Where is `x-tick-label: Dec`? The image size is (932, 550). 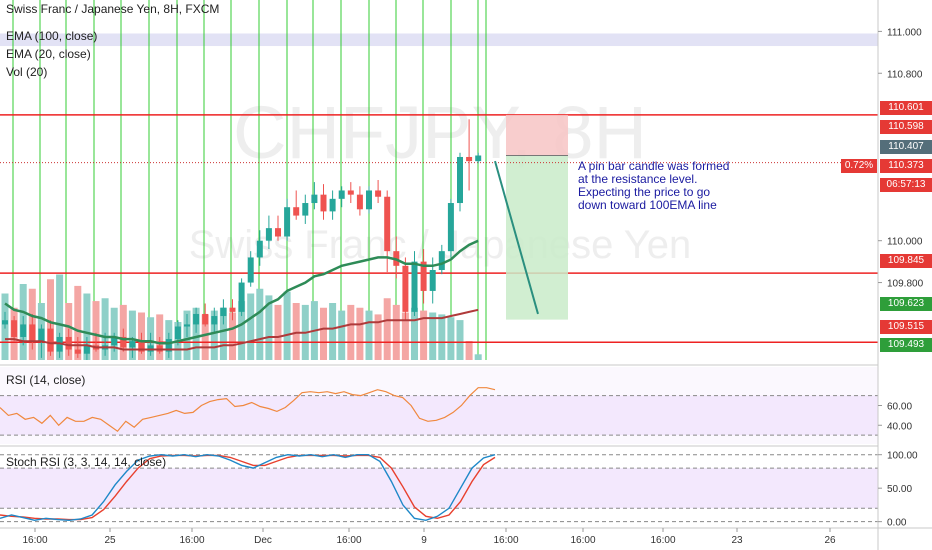
x-tick-label: Dec is located at coordinates (263, 540).